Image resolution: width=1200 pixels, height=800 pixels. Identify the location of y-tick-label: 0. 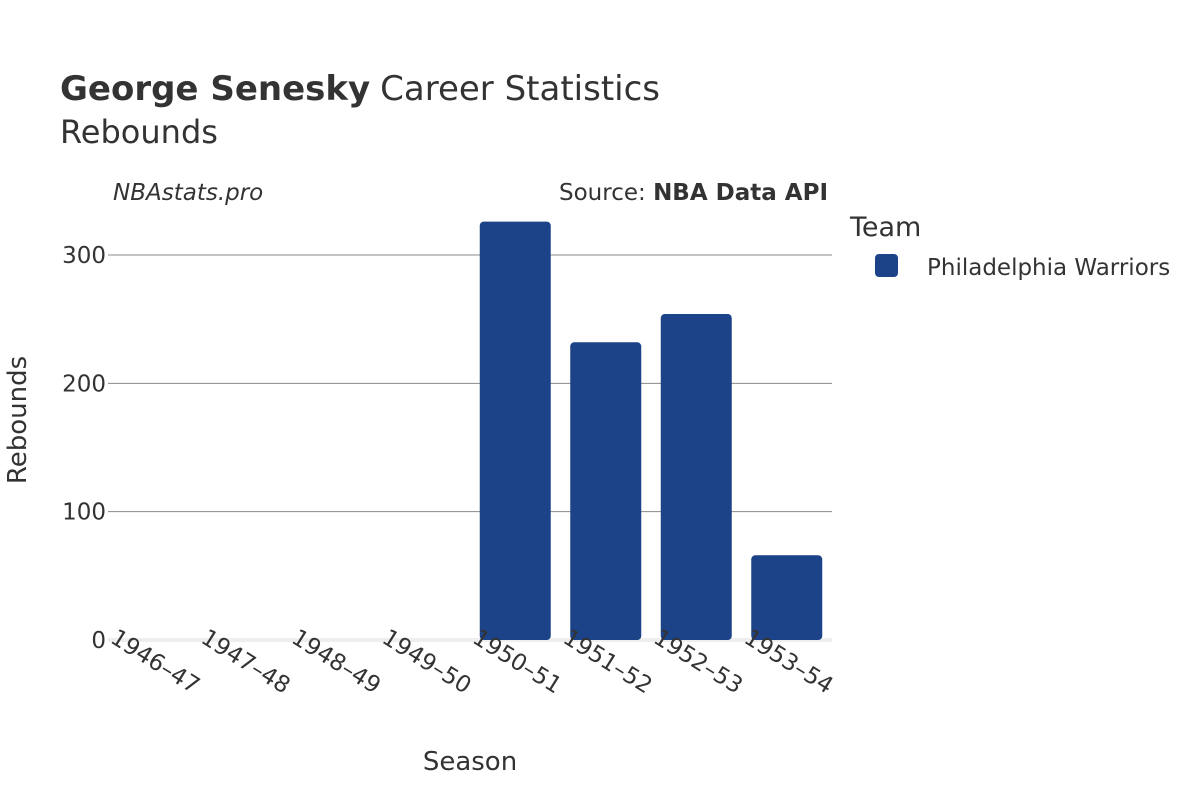
(98, 641).